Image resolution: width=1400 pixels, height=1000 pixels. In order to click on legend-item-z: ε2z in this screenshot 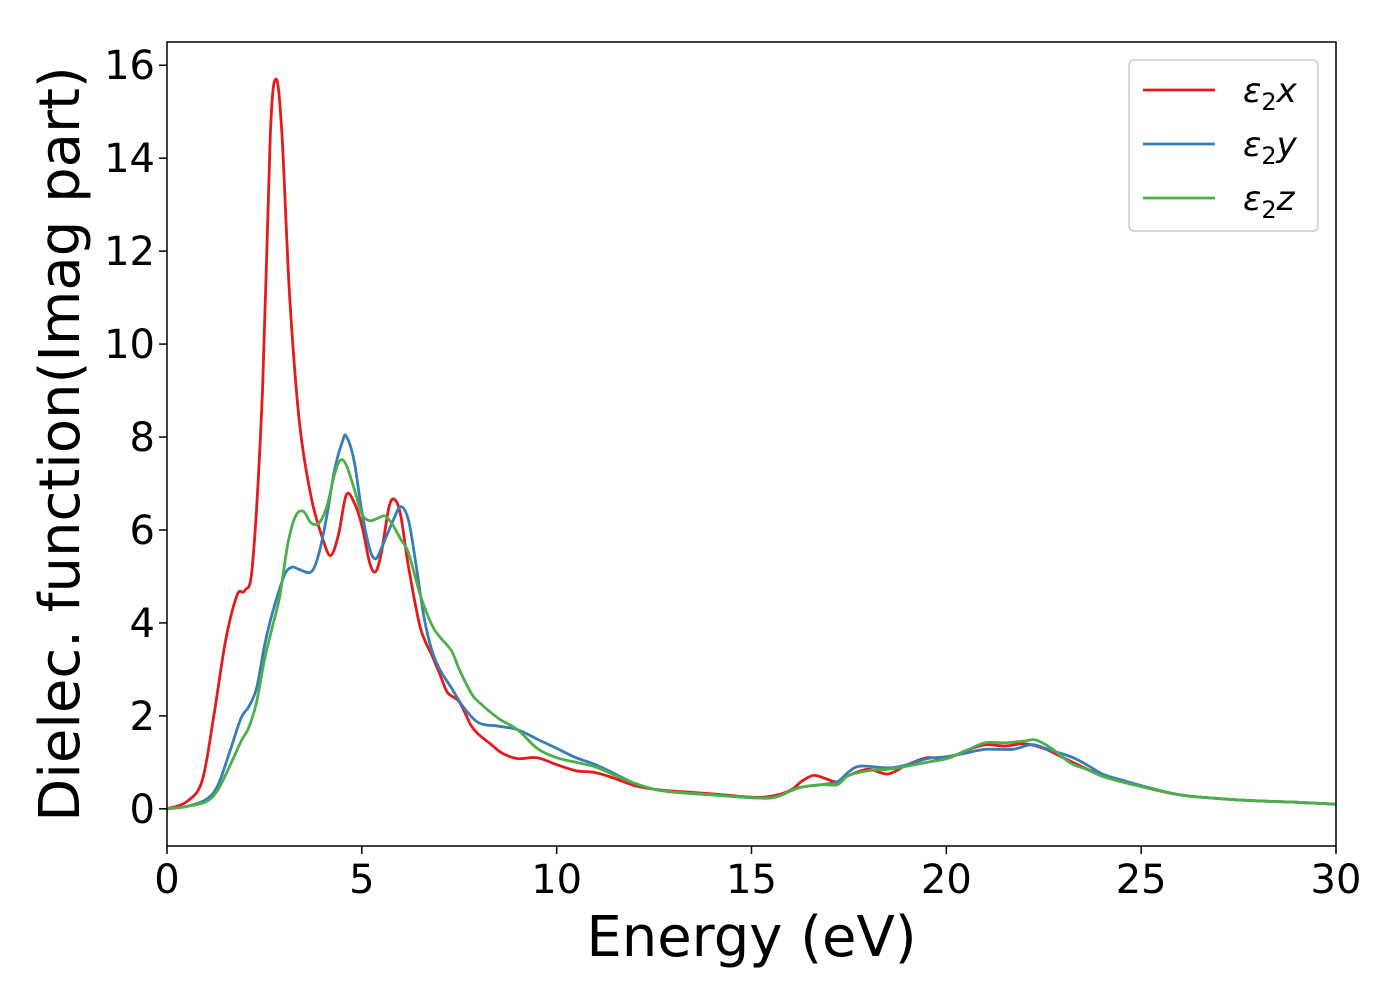, I will do `click(1219, 201)`.